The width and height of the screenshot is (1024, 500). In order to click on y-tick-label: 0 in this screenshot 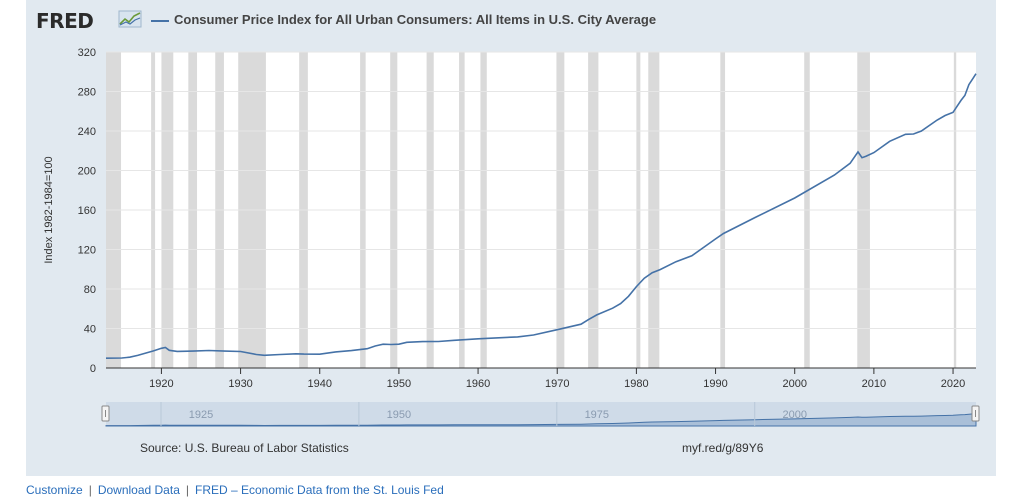, I will do `click(93, 369)`.